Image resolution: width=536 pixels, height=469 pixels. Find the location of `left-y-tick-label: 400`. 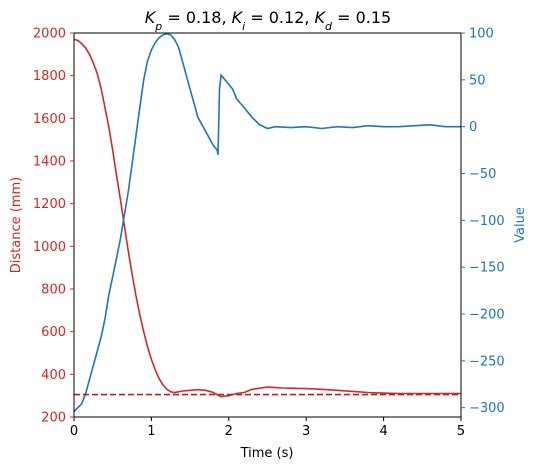

left-y-tick-label: 400 is located at coordinates (53, 375).